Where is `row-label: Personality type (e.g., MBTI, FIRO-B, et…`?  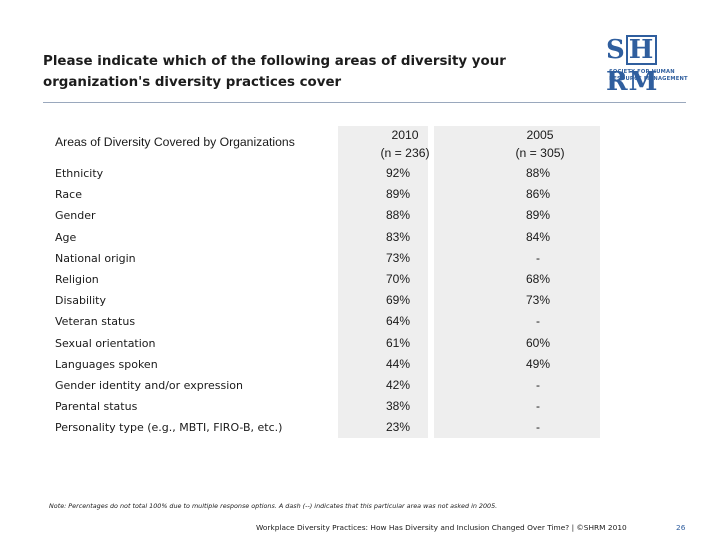 row-label: Personality type (e.g., MBTI, FIRO-B, et… is located at coordinates (169, 428).